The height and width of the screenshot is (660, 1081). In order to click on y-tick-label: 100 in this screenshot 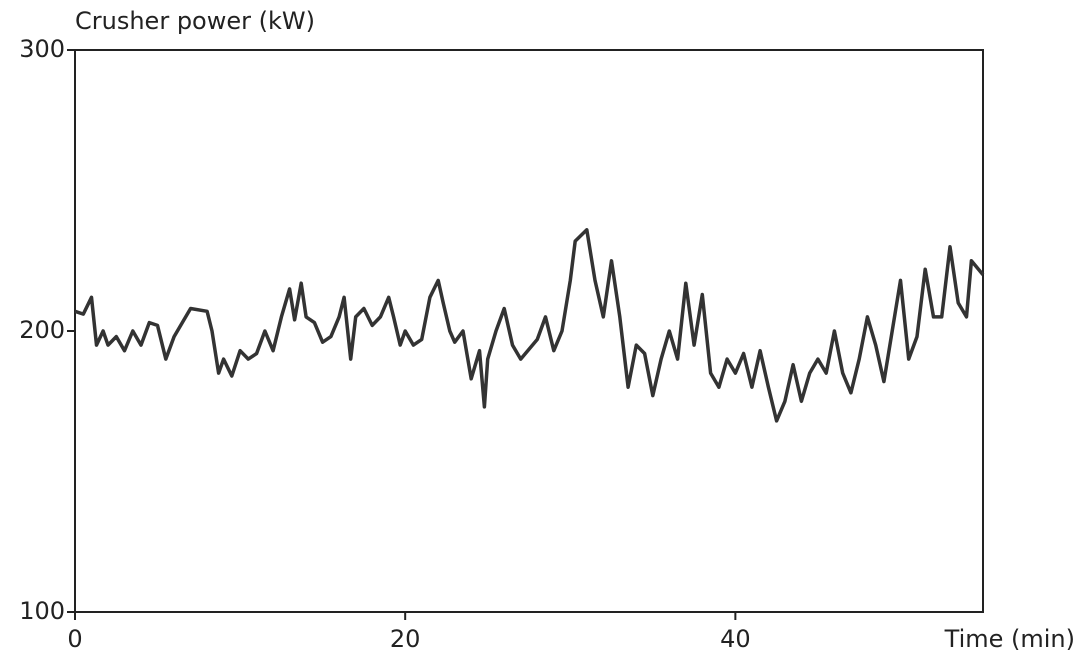, I will do `click(42, 611)`.